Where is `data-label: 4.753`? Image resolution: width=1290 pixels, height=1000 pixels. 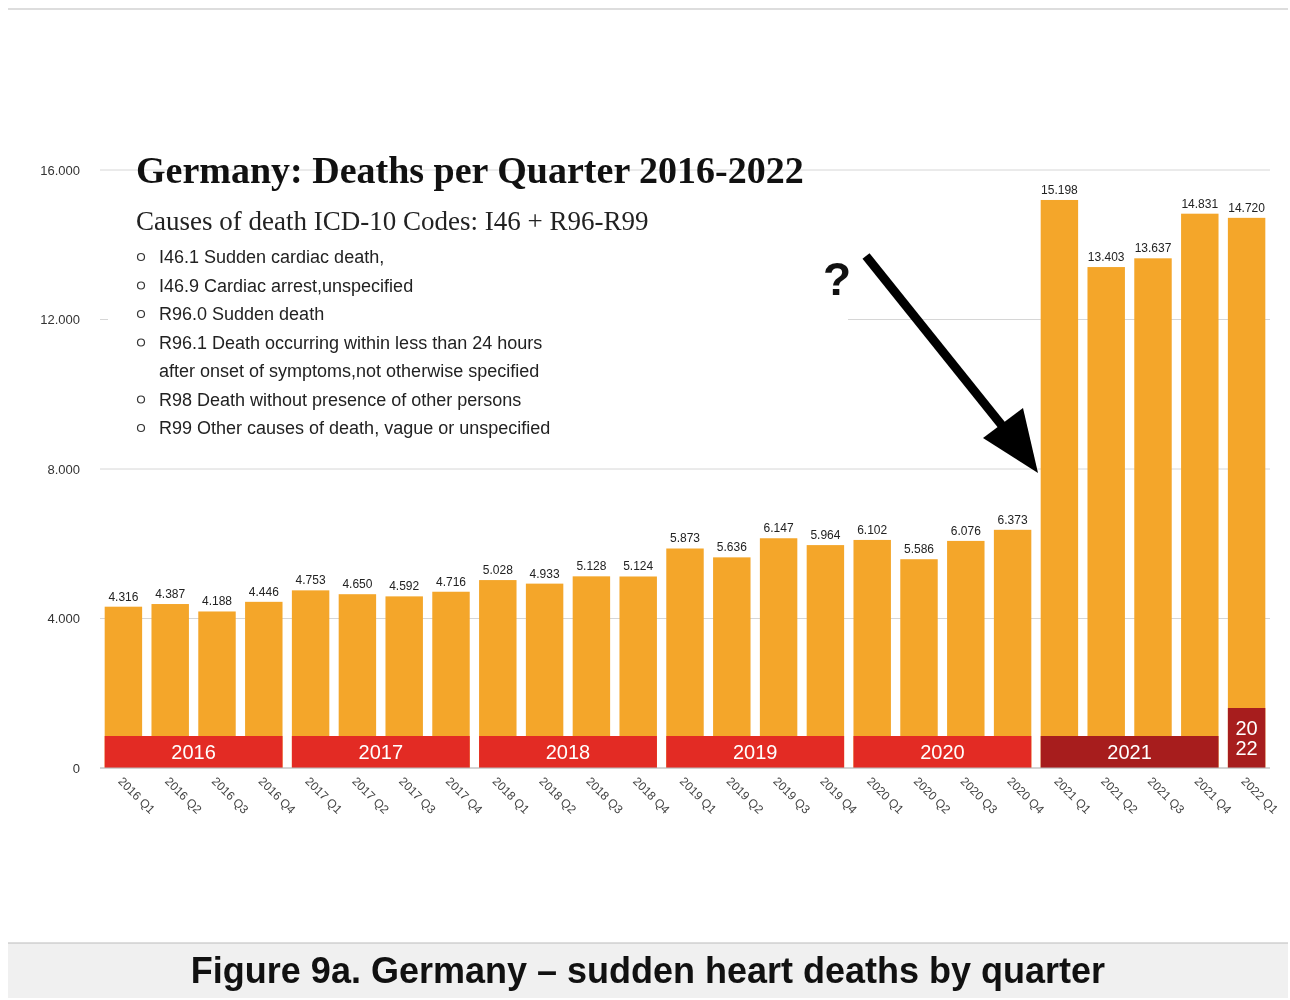 data-label: 4.753 is located at coordinates (310, 580).